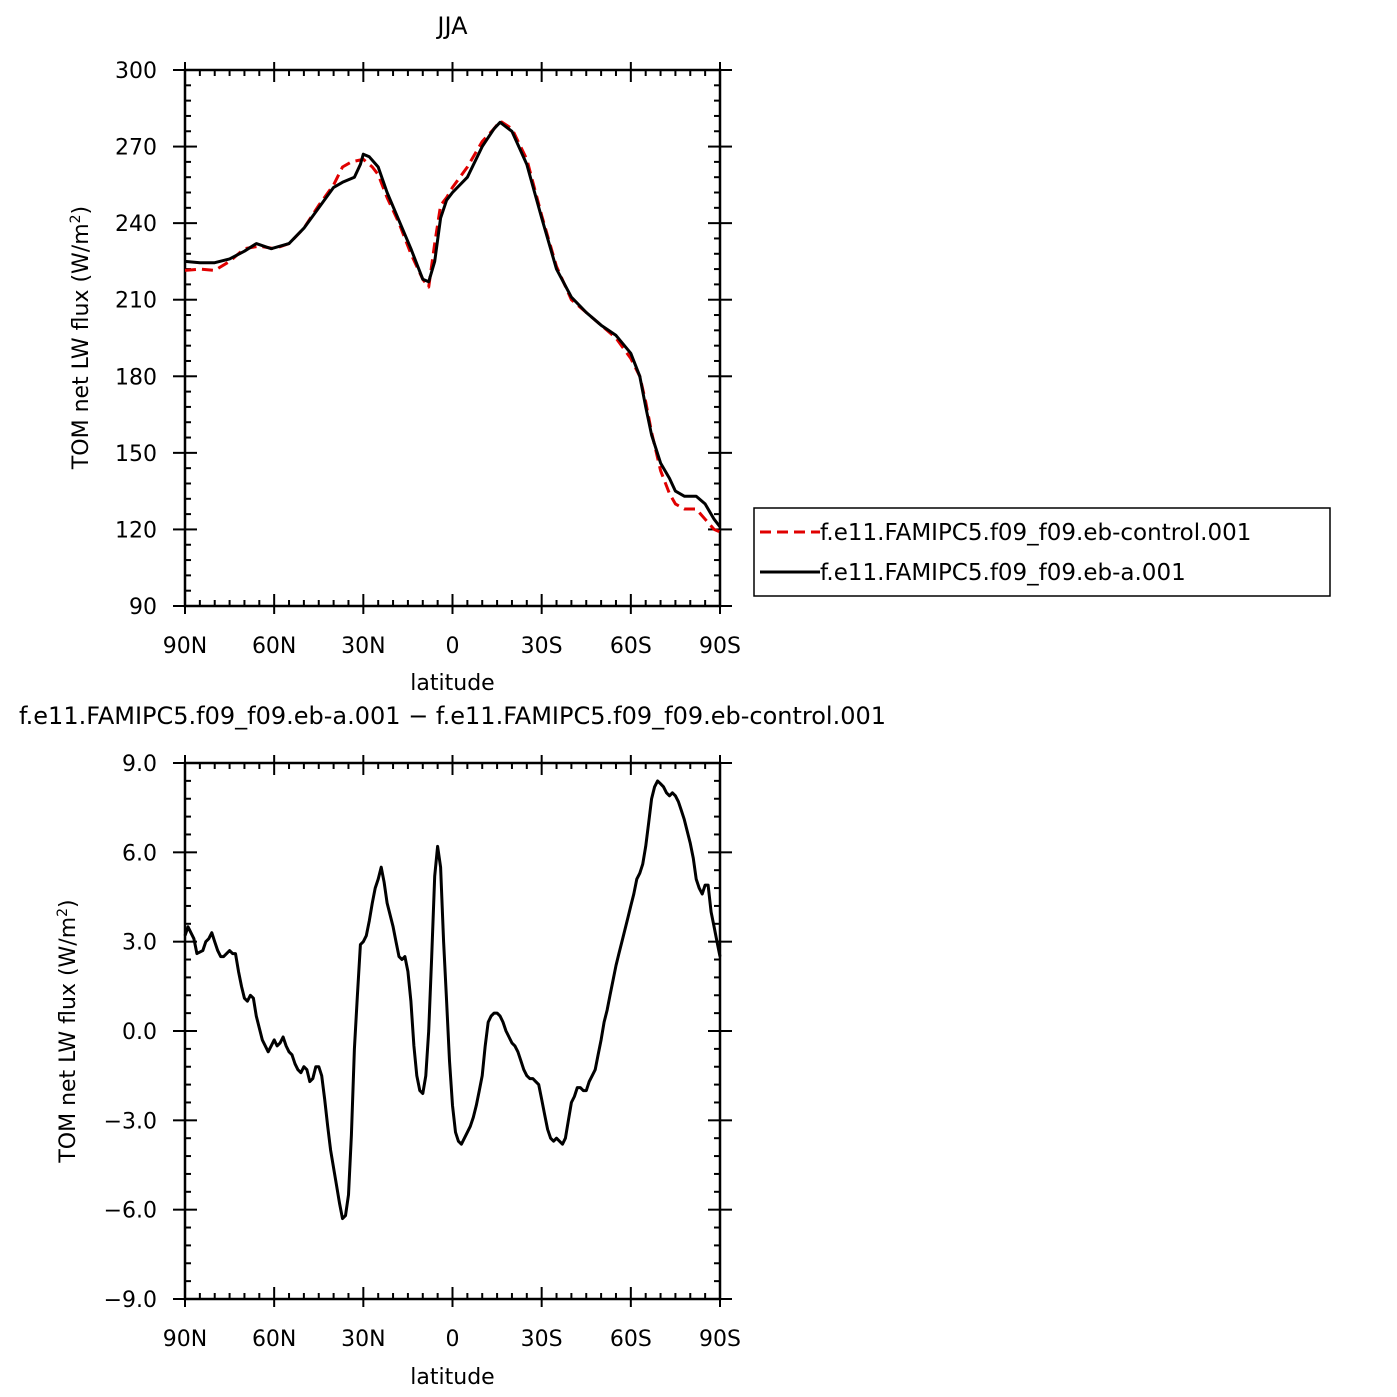 The width and height of the screenshot is (1397, 1397). I want to click on top-chart-ylabel: TOM net LW flux (W/m2), so click(81, 338).